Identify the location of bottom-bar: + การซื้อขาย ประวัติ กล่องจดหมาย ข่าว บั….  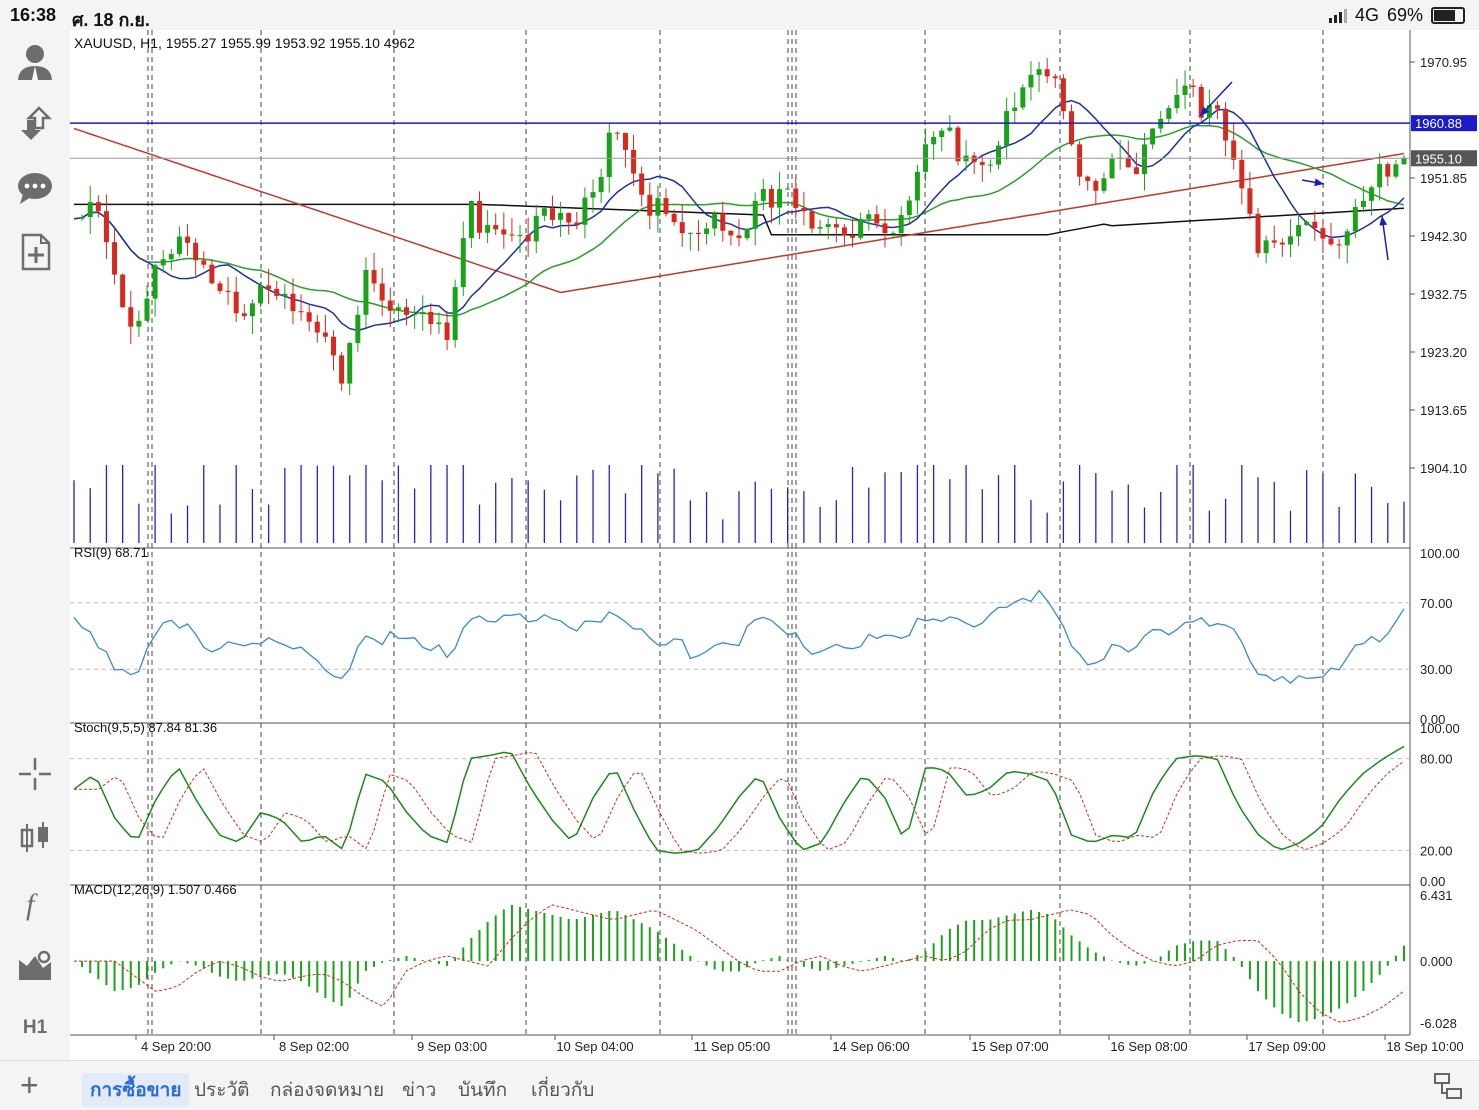
(739, 1085).